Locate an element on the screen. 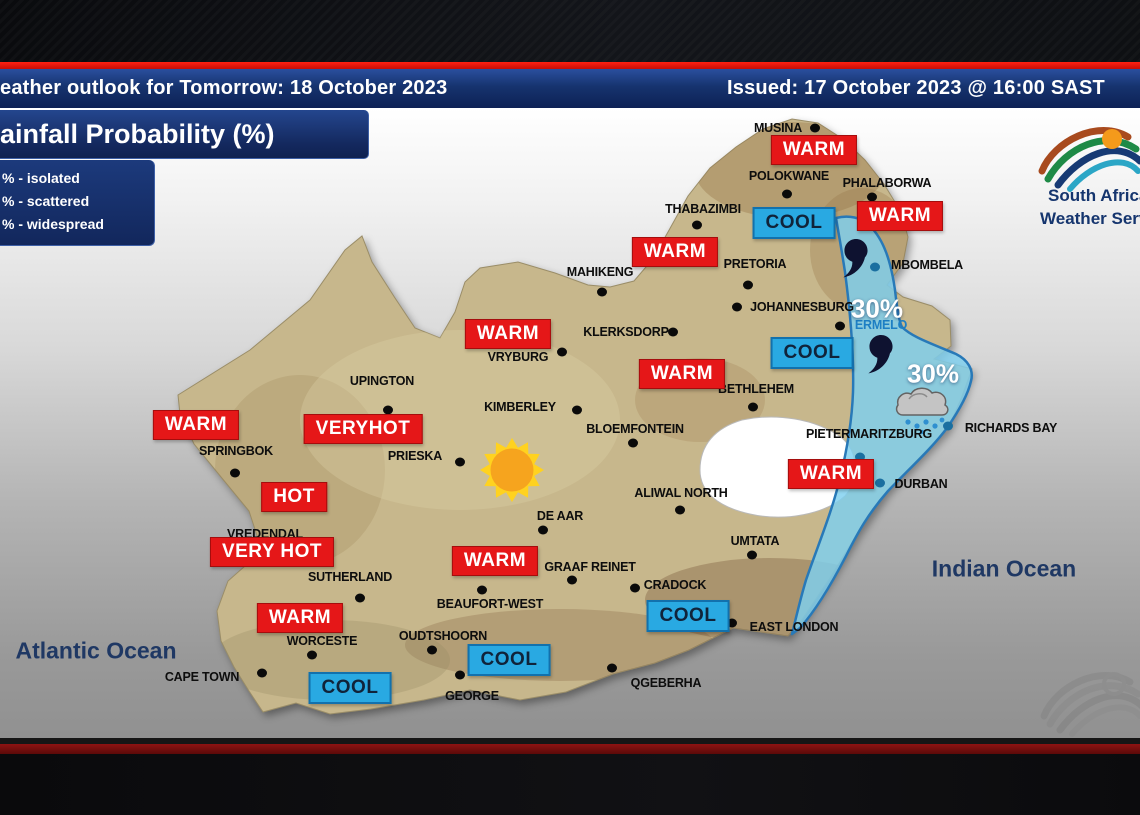 Image resolution: width=1140 pixels, height=815 pixels. temperature-badge: HOT is located at coordinates (294, 497).